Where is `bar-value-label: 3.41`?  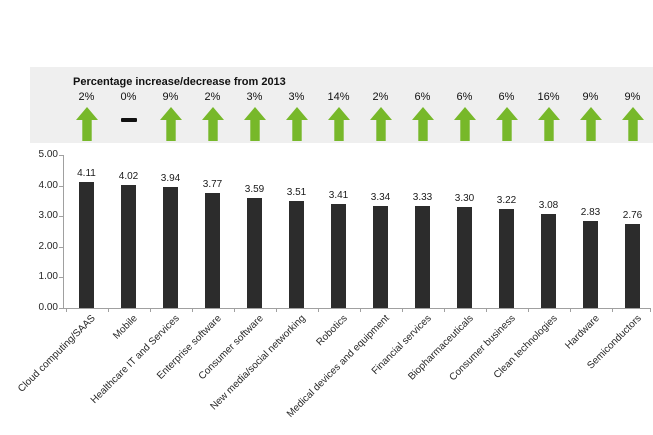 bar-value-label: 3.41 is located at coordinates (338, 195).